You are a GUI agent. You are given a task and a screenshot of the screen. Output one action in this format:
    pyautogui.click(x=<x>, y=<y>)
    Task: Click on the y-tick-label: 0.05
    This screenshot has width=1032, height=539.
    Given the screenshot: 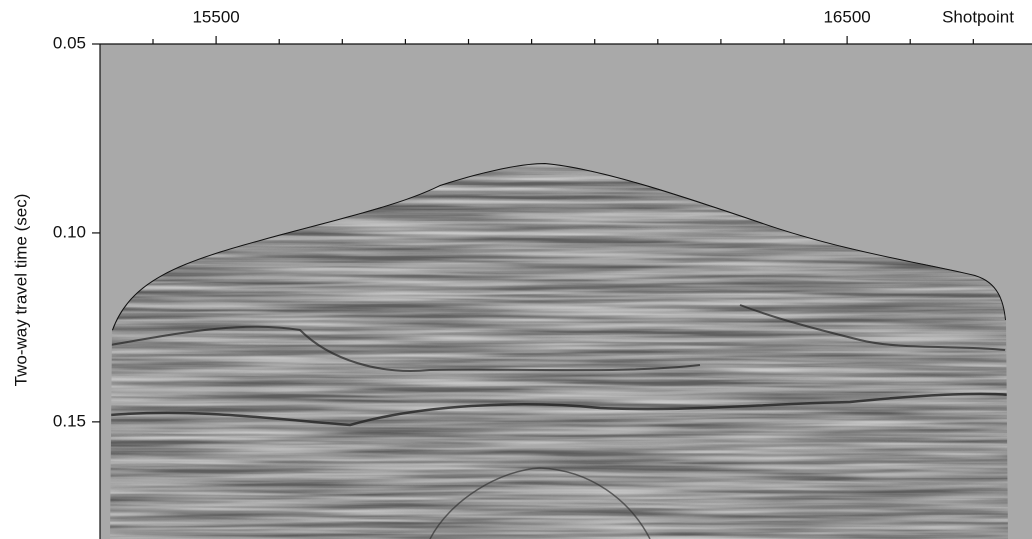 What is the action you would take?
    pyautogui.click(x=69, y=42)
    